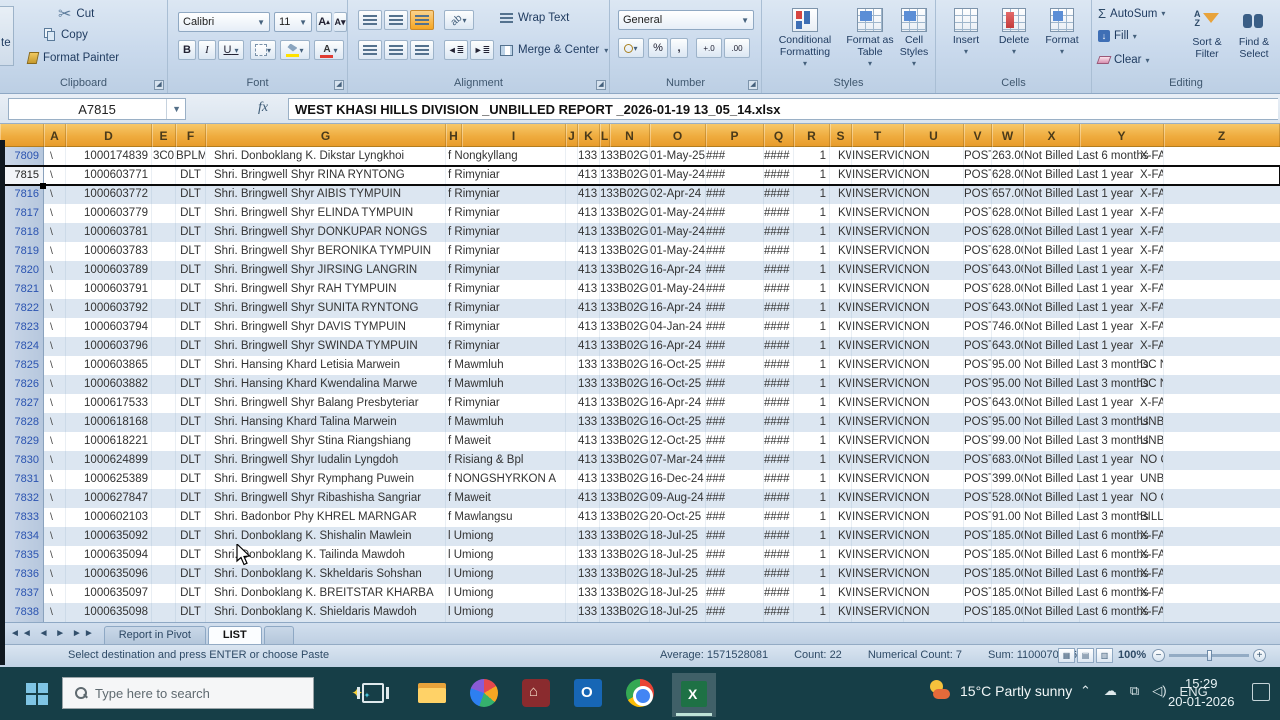 The width and height of the screenshot is (1280, 720). Describe the element at coordinates (340, 22) in the screenshot. I see `shrink-font-button: A▾` at that location.